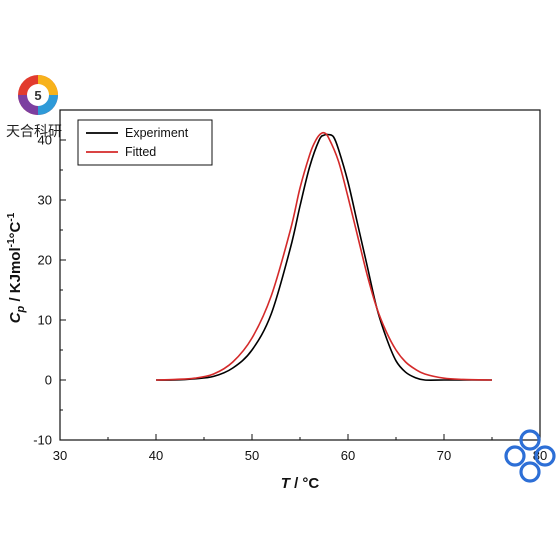 This screenshot has height=560, width=560. I want to click on watermark-logo: 5, so click(38, 95).